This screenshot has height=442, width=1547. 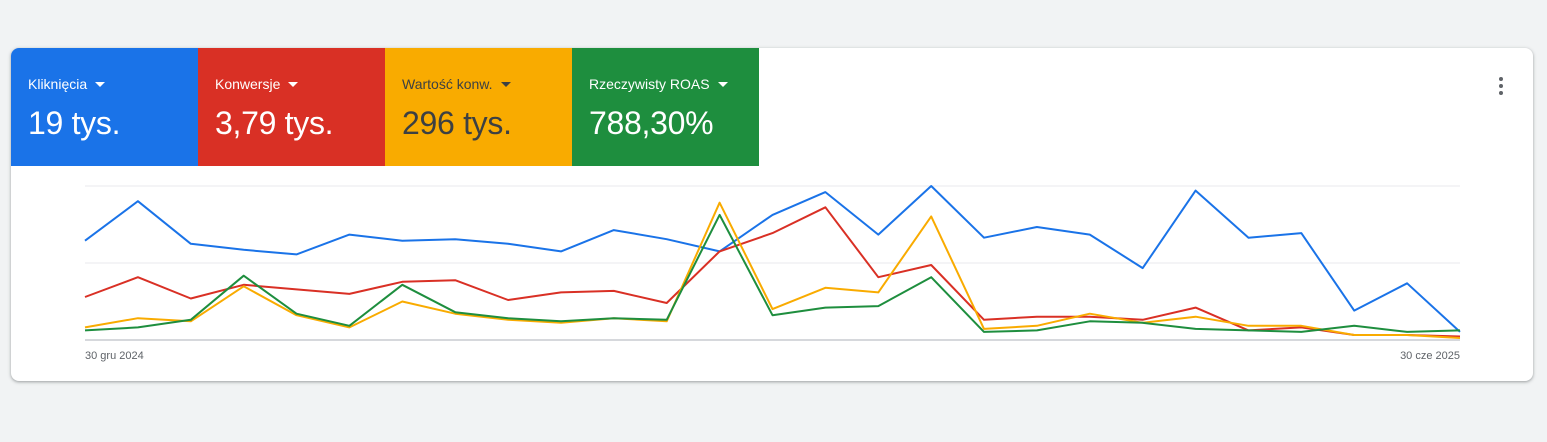 I want to click on metric-value: 788,30%, so click(x=651, y=123).